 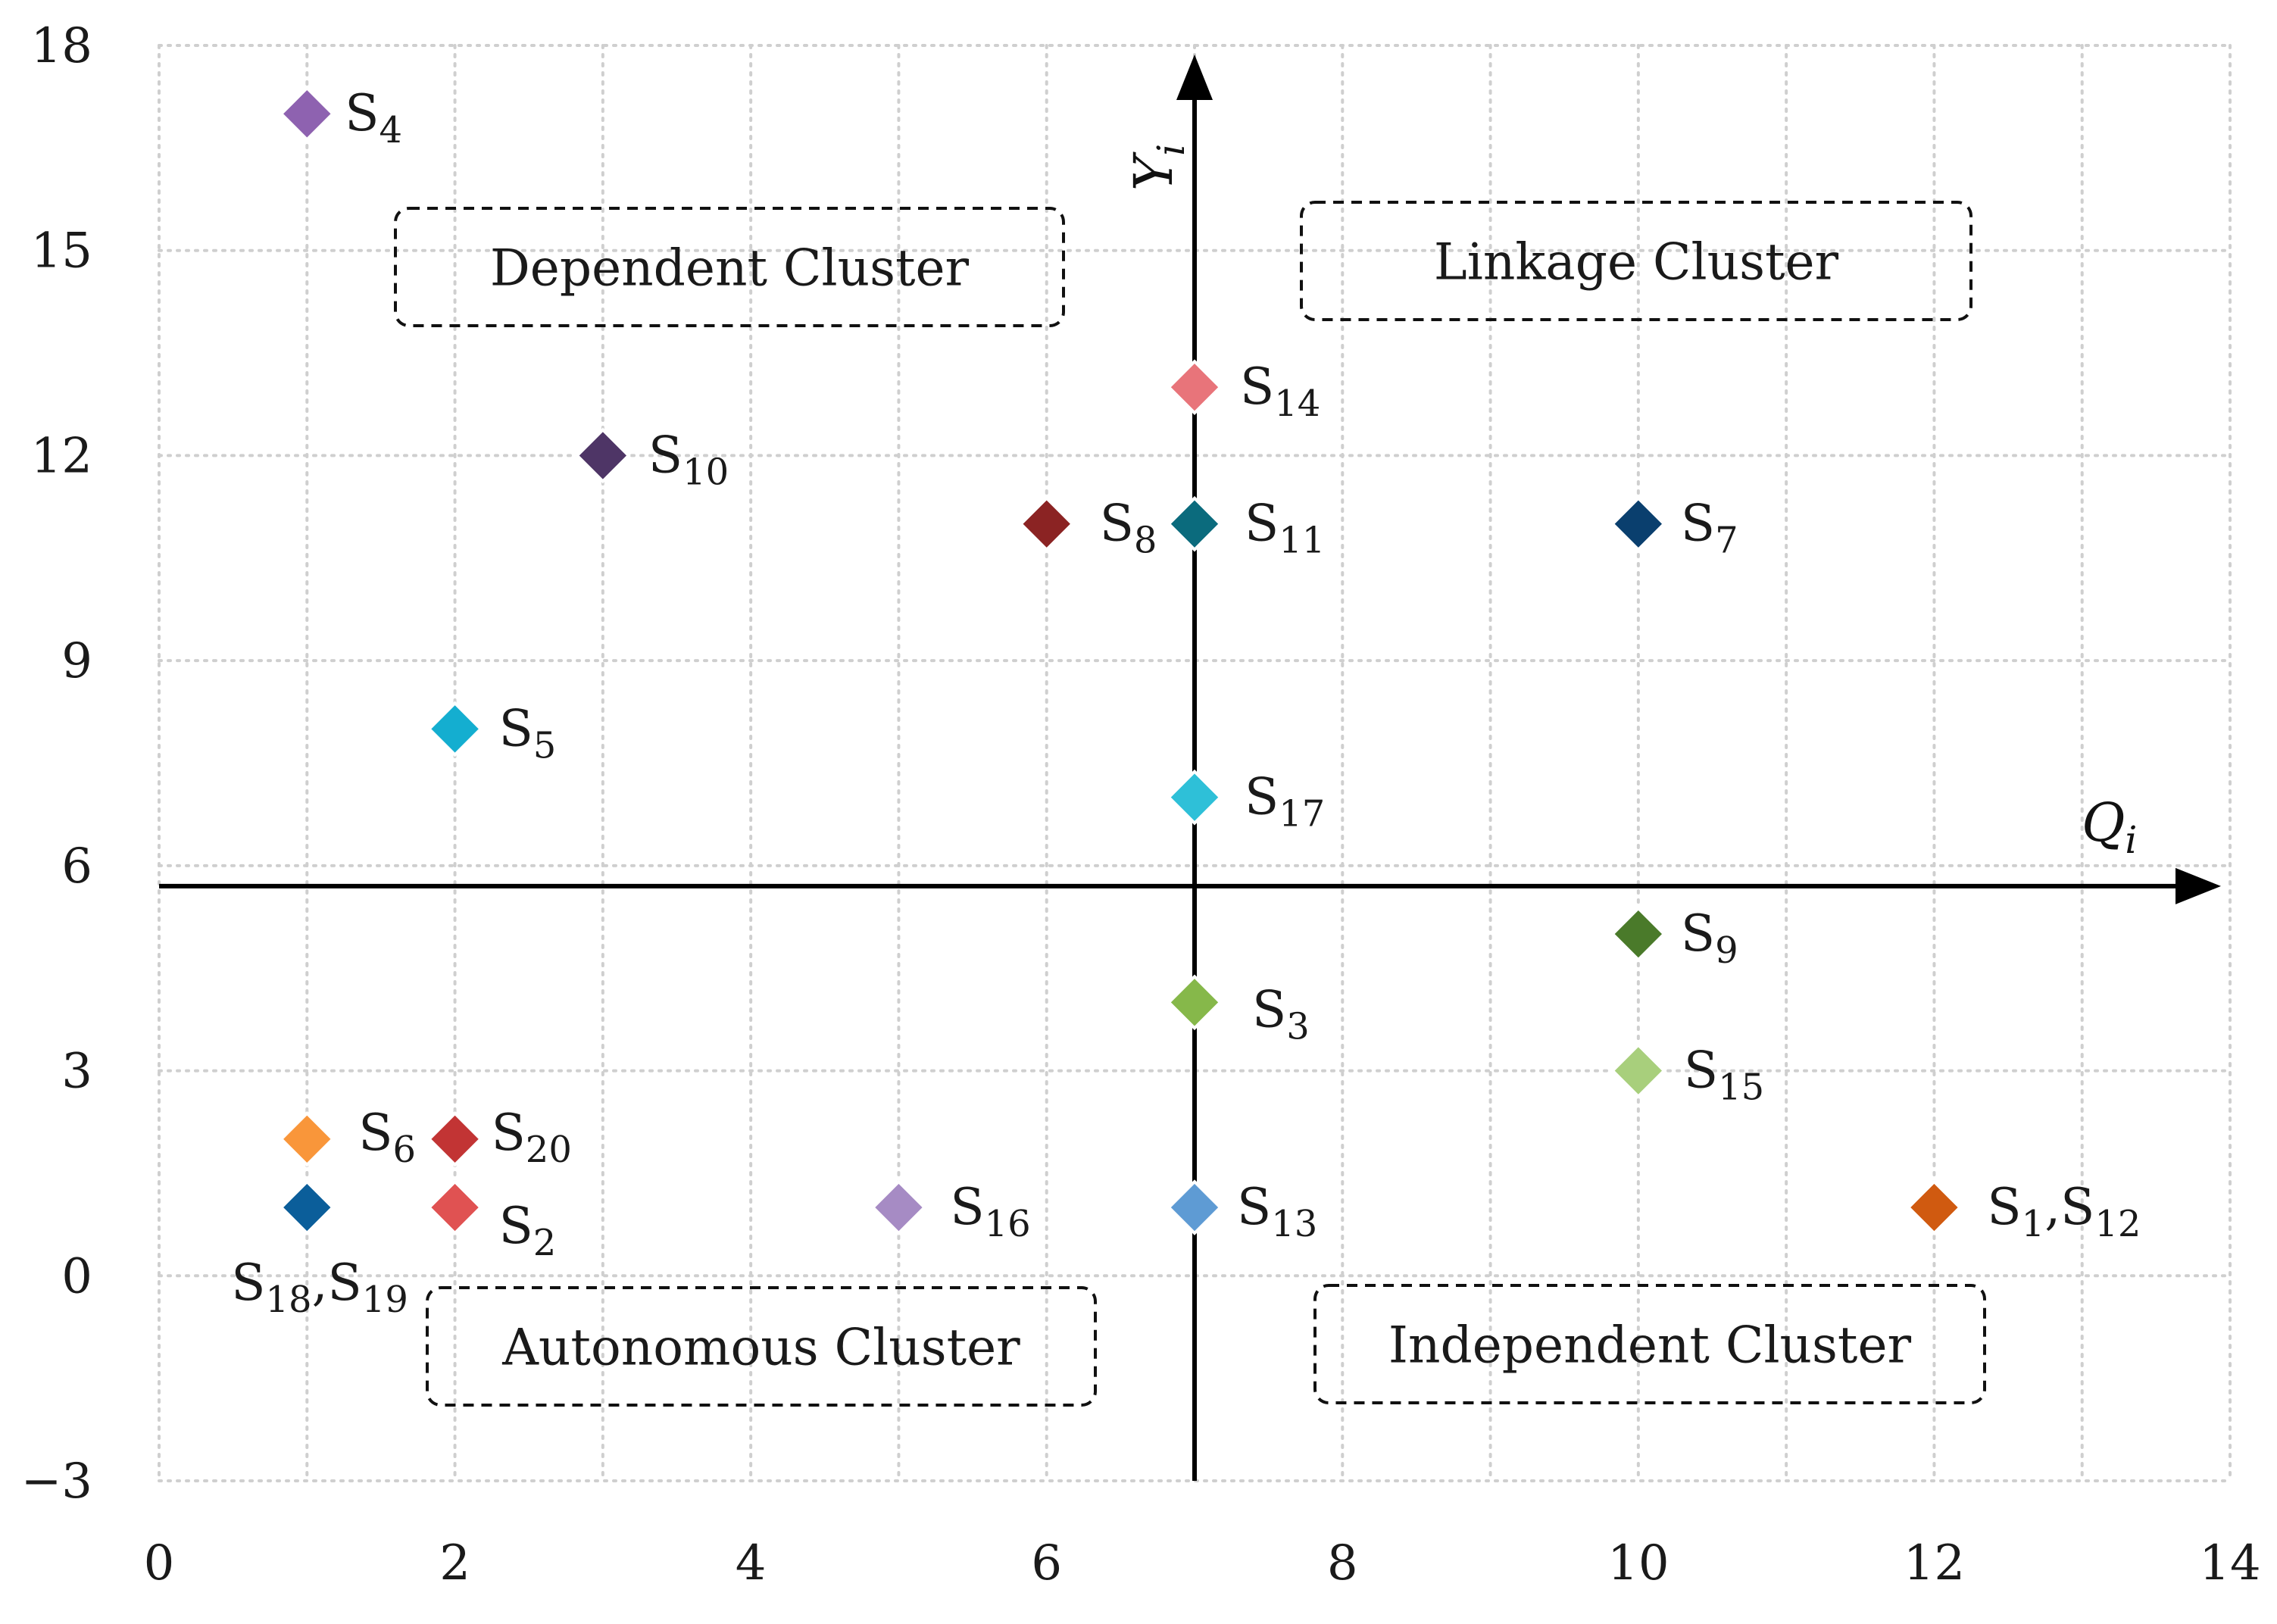 What do you see at coordinates (1724, 1075) in the screenshot?
I see `point-label: S15` at bounding box center [1724, 1075].